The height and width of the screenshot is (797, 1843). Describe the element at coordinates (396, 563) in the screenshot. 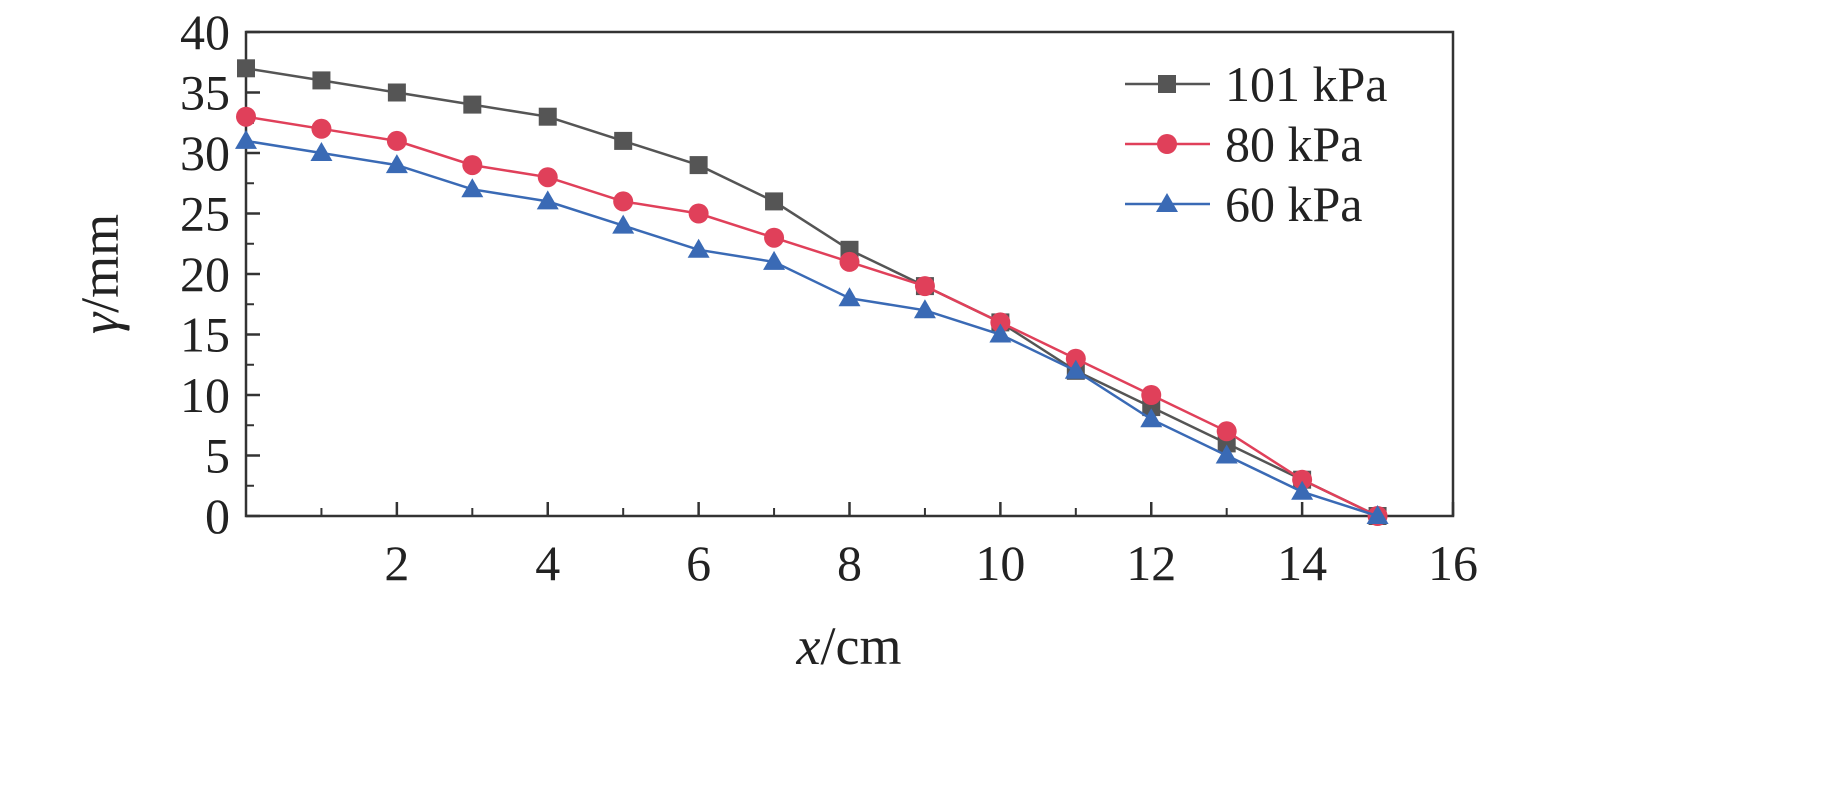

I see `x-tick-label: 2` at that location.